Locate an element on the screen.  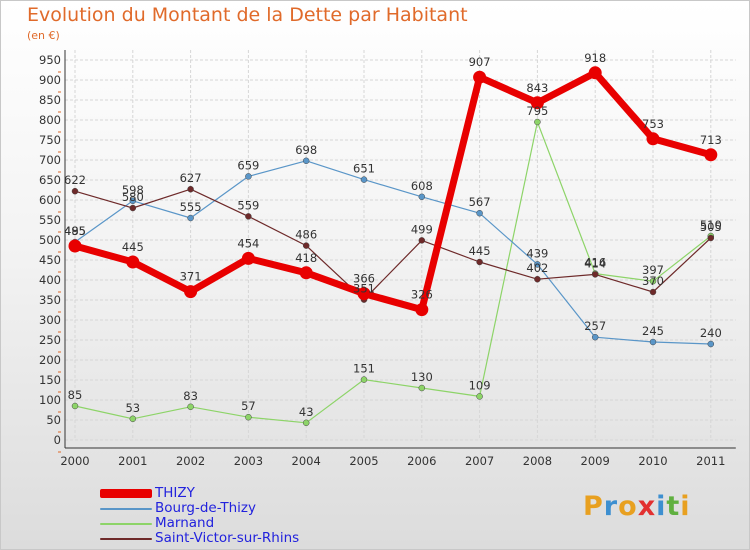
legend-label: Bourg-de-Thizy is located at coordinates (205, 508).